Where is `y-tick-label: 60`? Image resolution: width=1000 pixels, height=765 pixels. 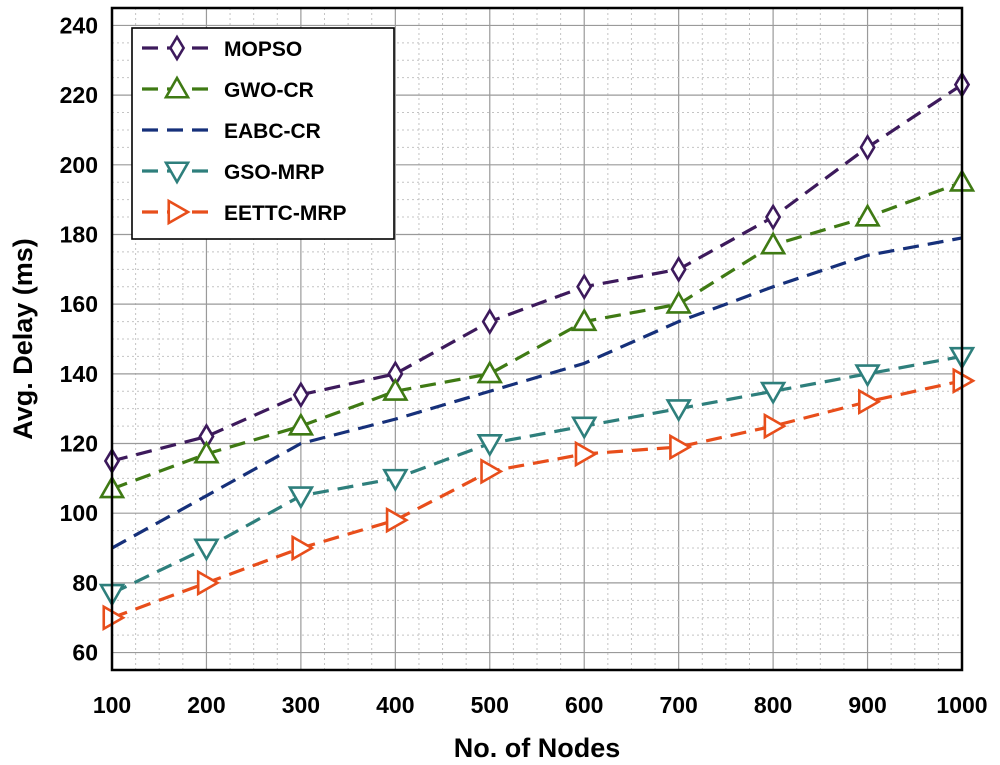
y-tick-label: 60 is located at coordinates (85, 653).